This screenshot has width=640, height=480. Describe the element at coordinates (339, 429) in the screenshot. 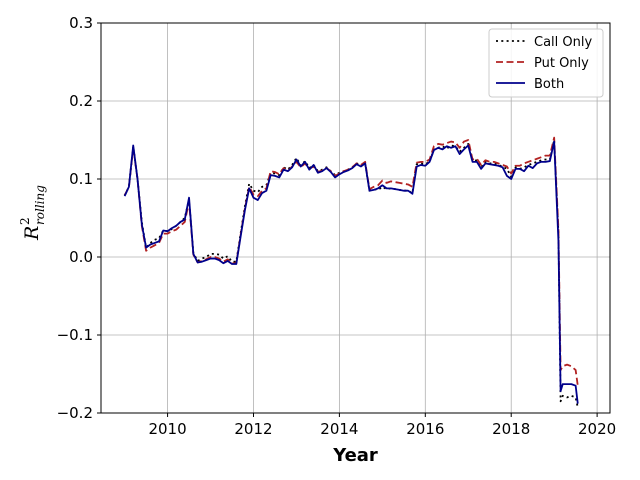

I see `x-tick-label: 2014` at that location.